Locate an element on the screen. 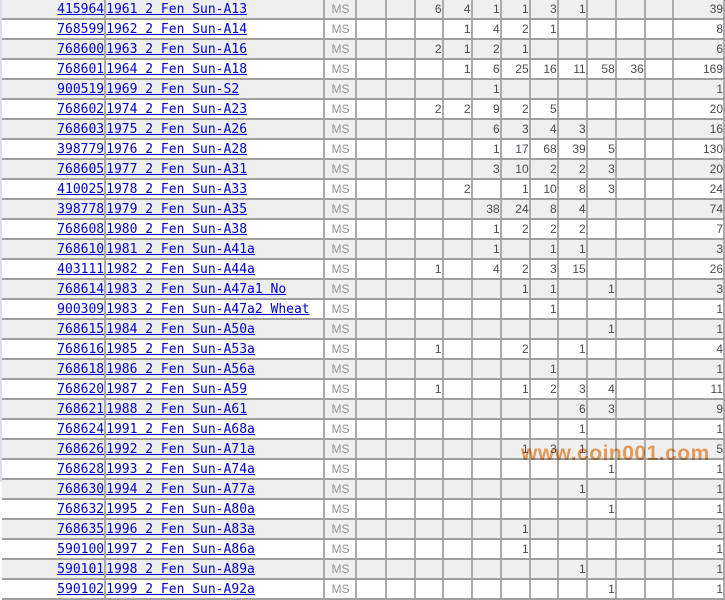 The image size is (725, 600). coin-description-link: 1976 2 Fen Sun-A28 is located at coordinates (177, 149).